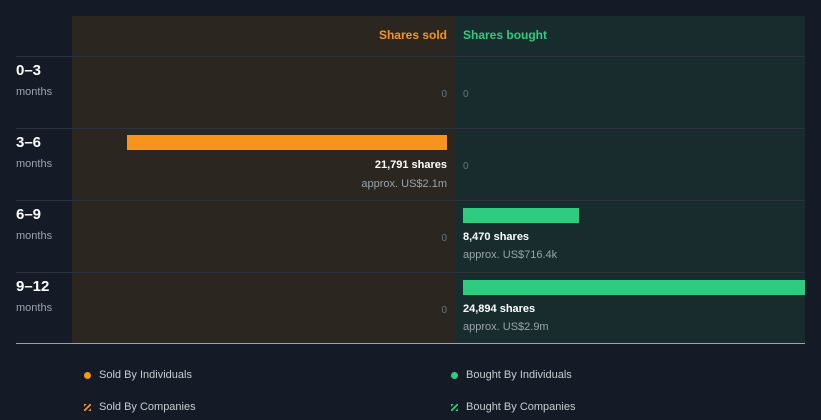  Describe the element at coordinates (147, 407) in the screenshot. I see `legend-label: Sold By Companies` at that location.